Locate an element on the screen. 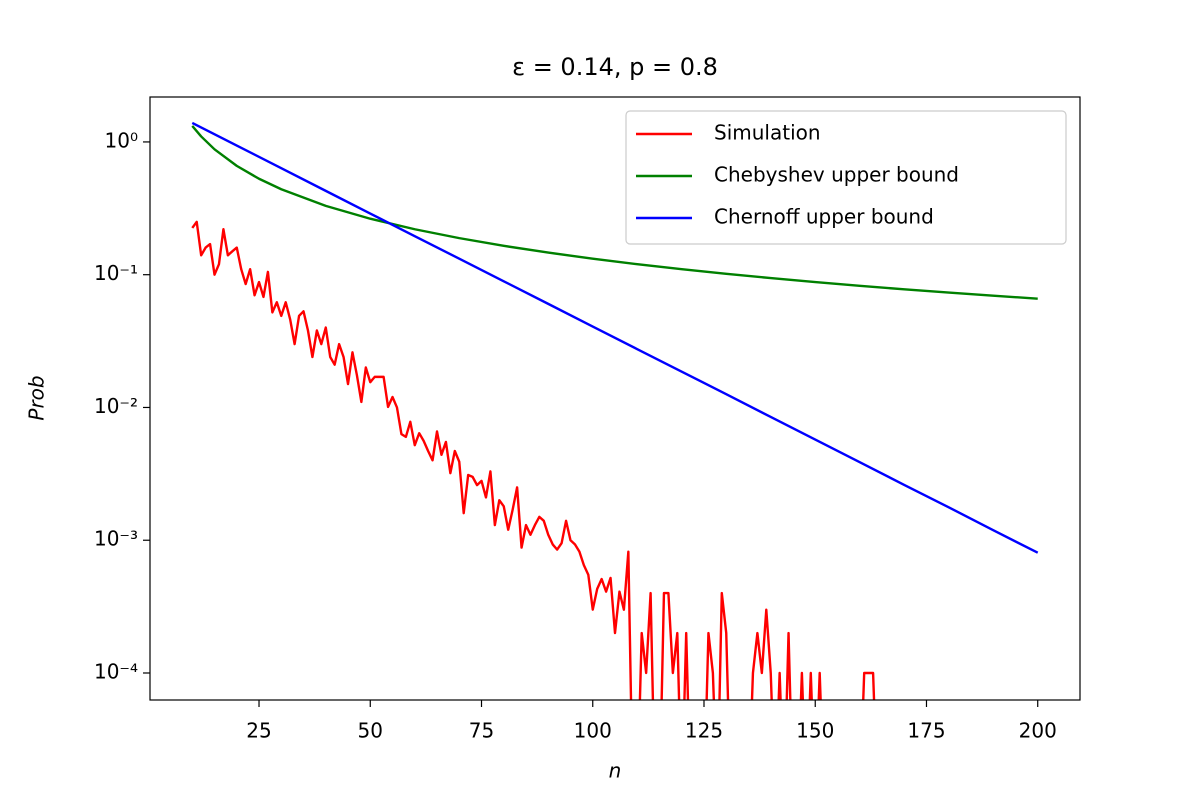 This screenshot has height=800, width=1200. legend-box is located at coordinates (846, 177).